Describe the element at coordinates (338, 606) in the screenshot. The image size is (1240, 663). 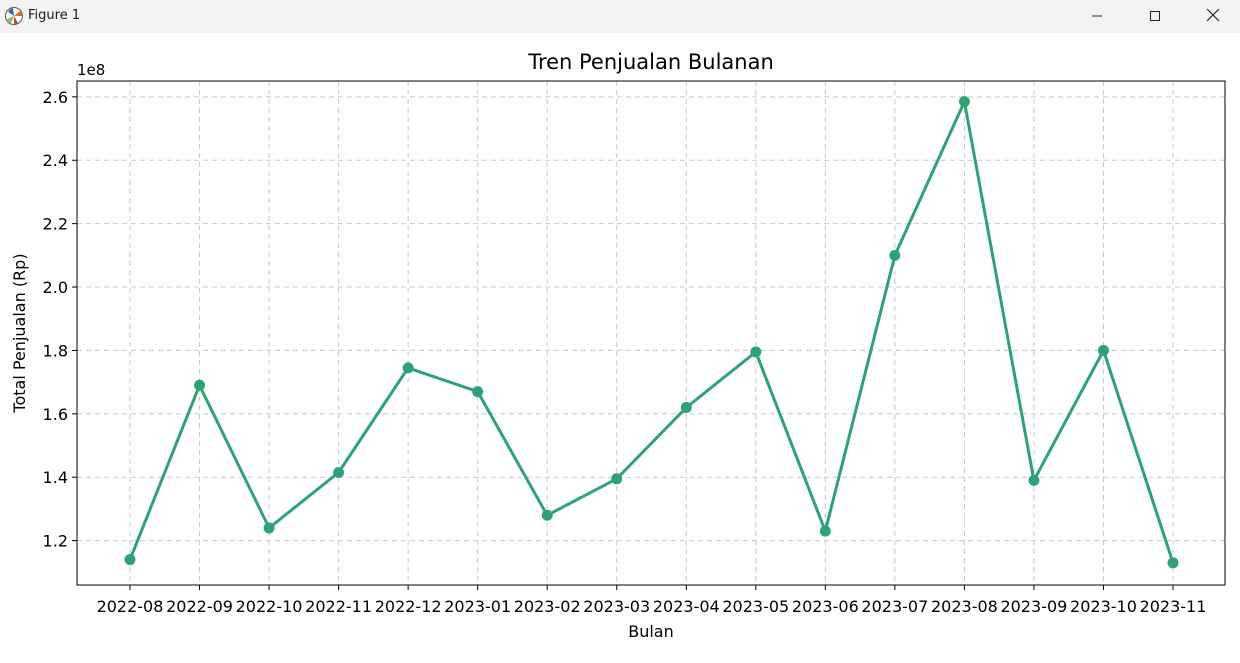
I see `x-tick-label: 2022-11` at that location.